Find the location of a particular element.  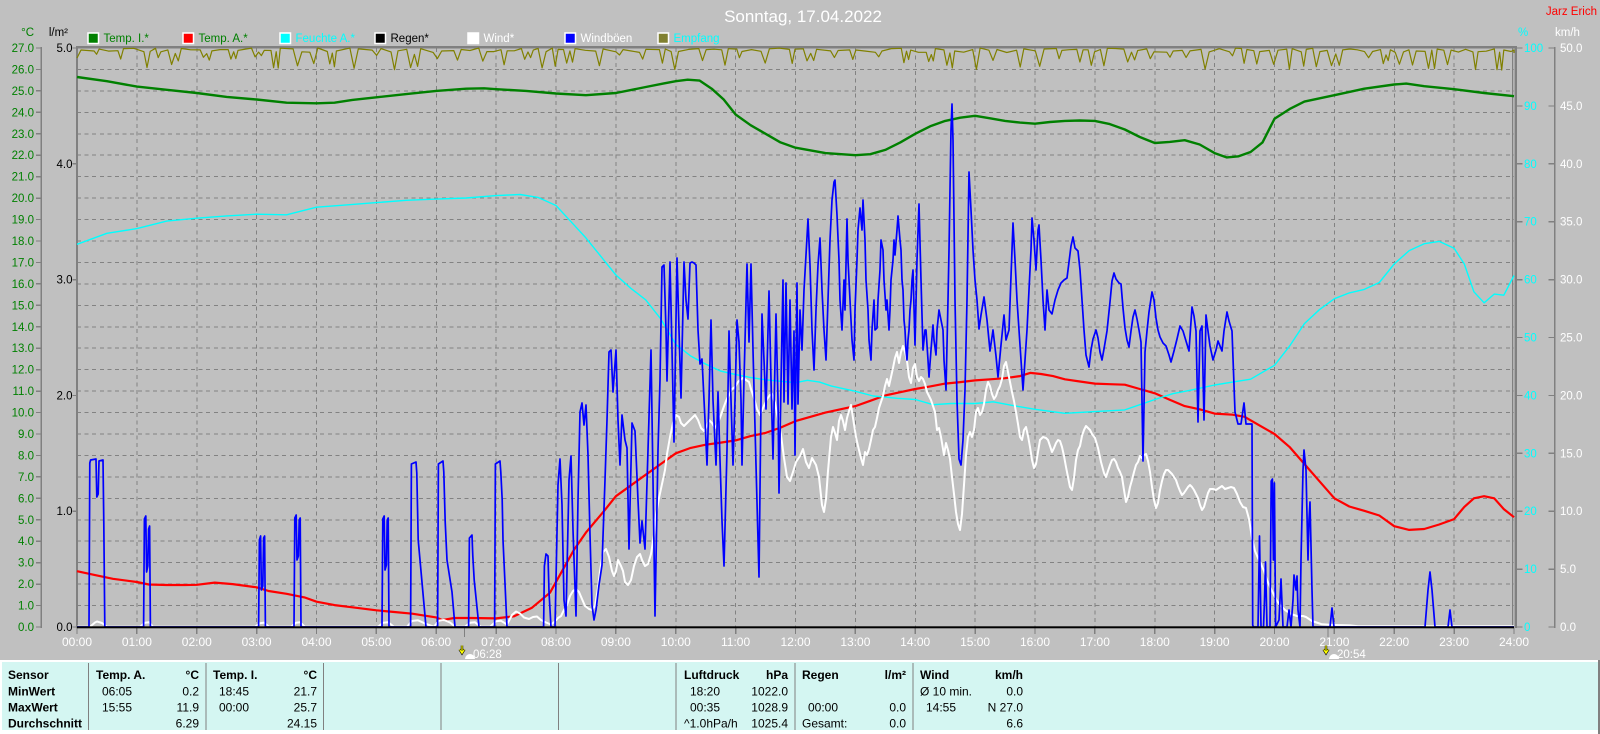

svg-text: 0 is located at coordinates (1527, 628).